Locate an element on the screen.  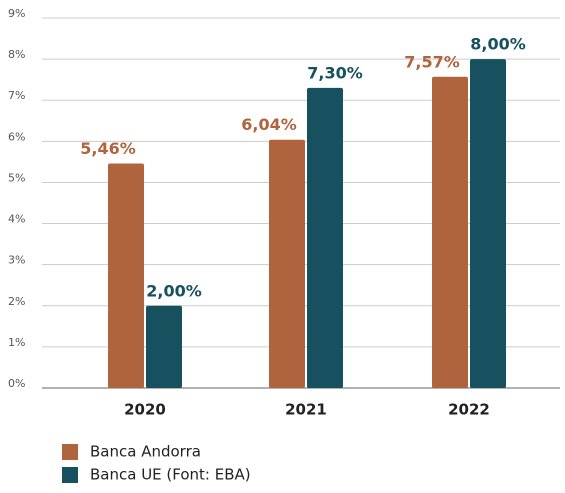
x-tick-label: 2021 is located at coordinates (306, 410).